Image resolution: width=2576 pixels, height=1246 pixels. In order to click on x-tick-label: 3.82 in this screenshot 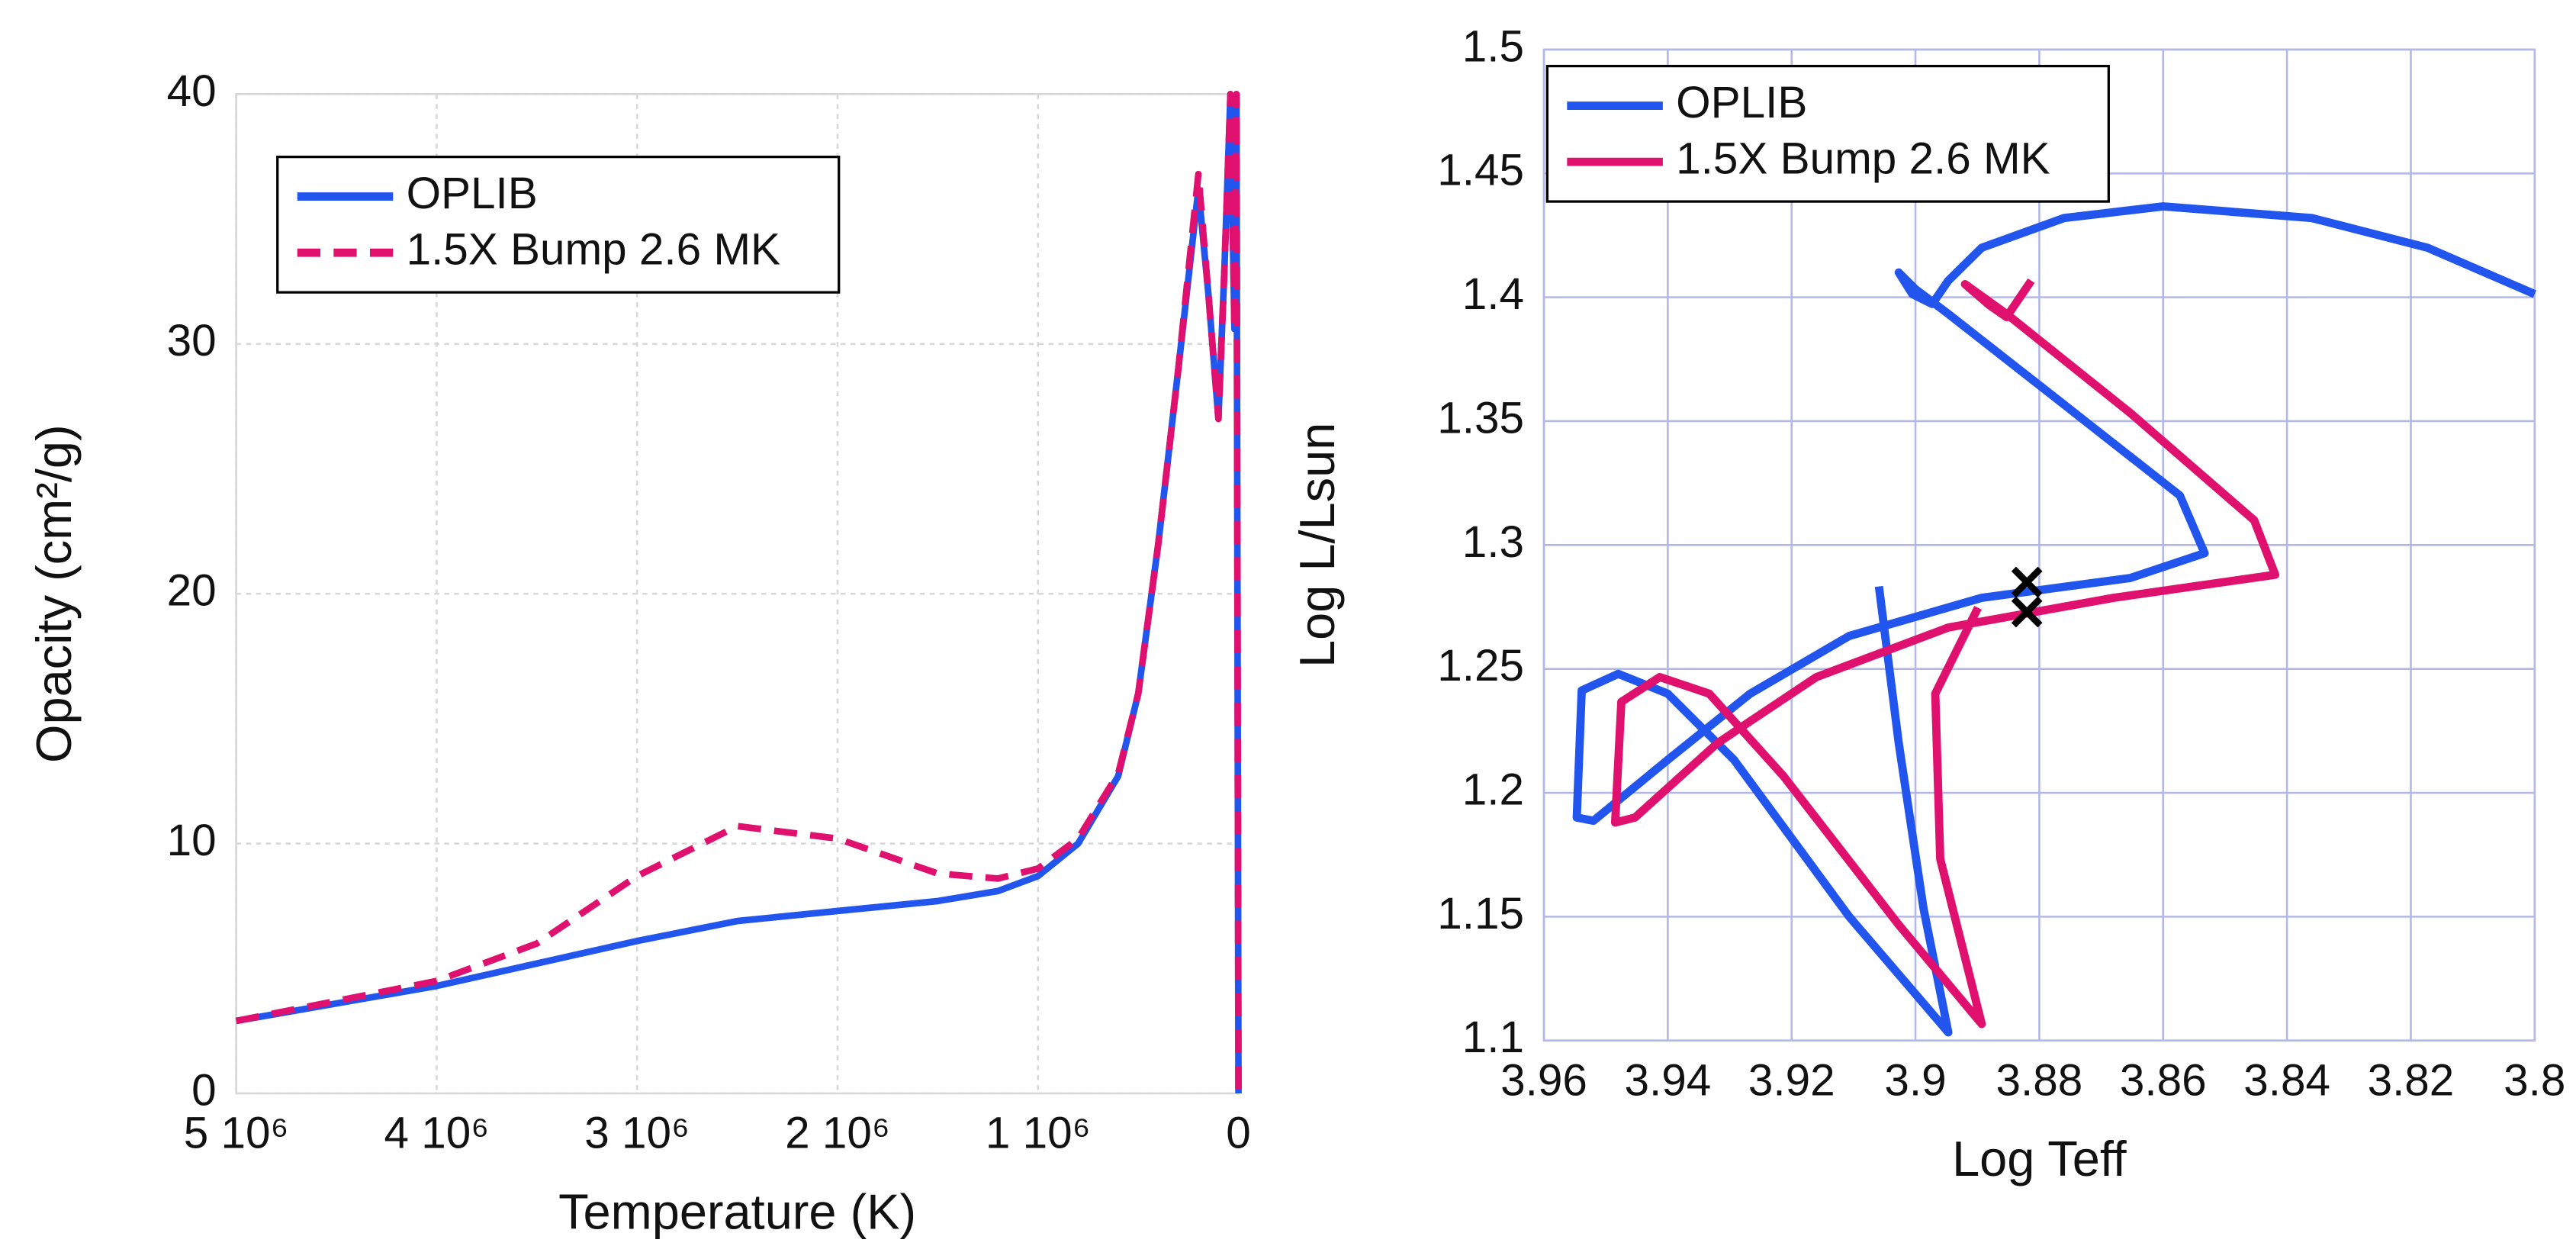, I will do `click(2412, 1080)`.